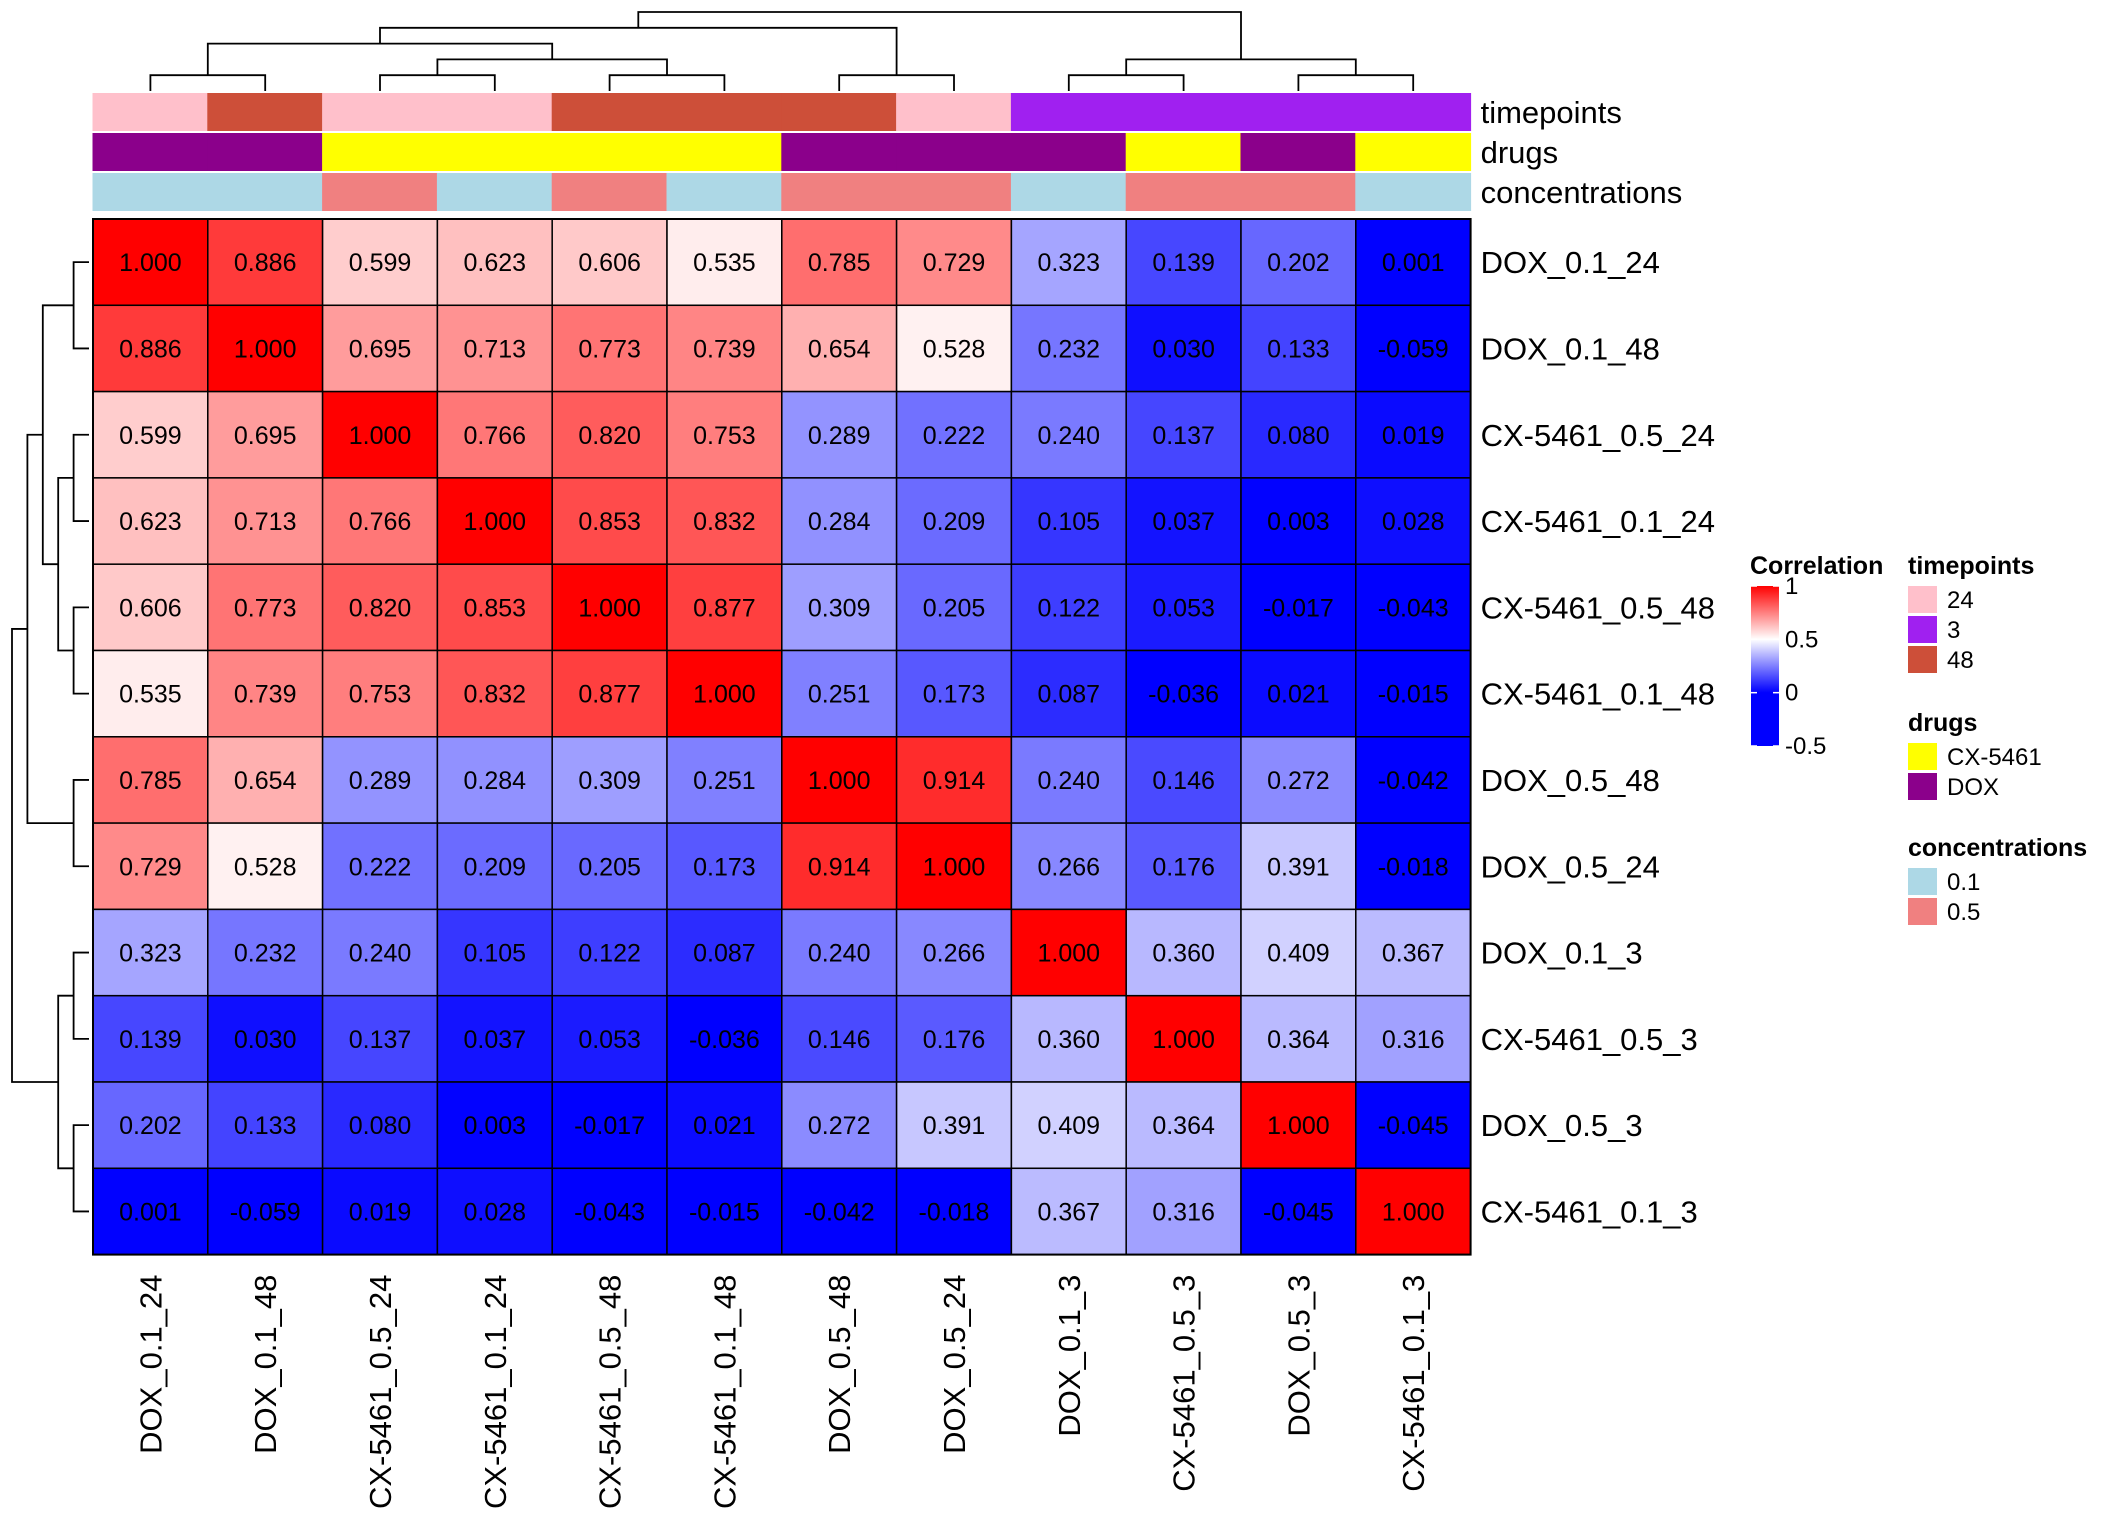 This screenshot has width=2112, height=1536. Describe the element at coordinates (1922, 786) in the screenshot. I see `legend-swatch-dox` at that location.